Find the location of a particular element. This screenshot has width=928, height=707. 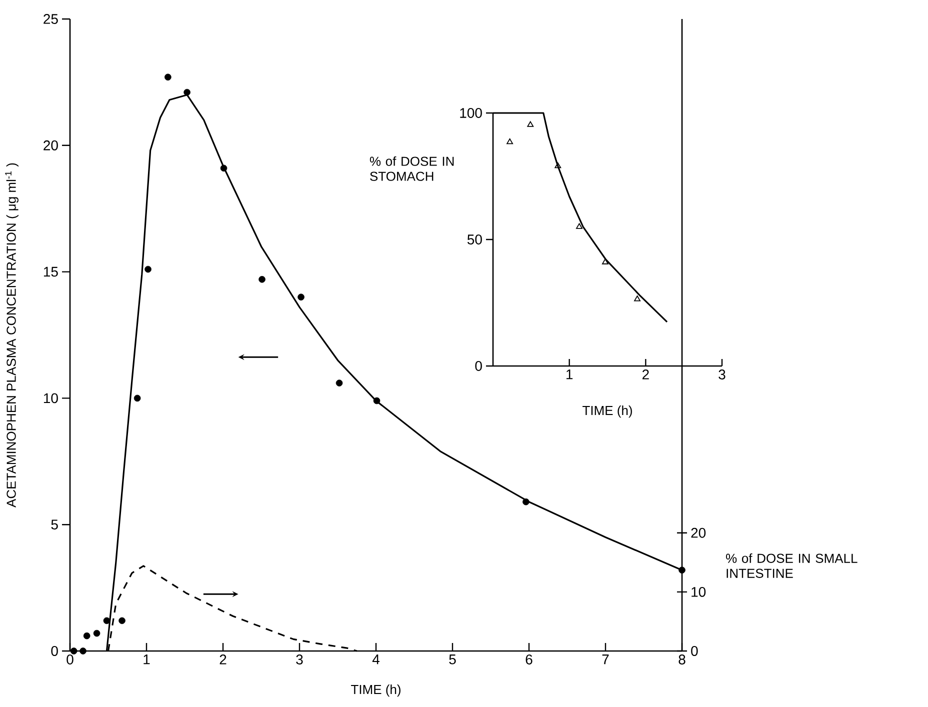

y-tick-label: 10 is located at coordinates (51, 398).